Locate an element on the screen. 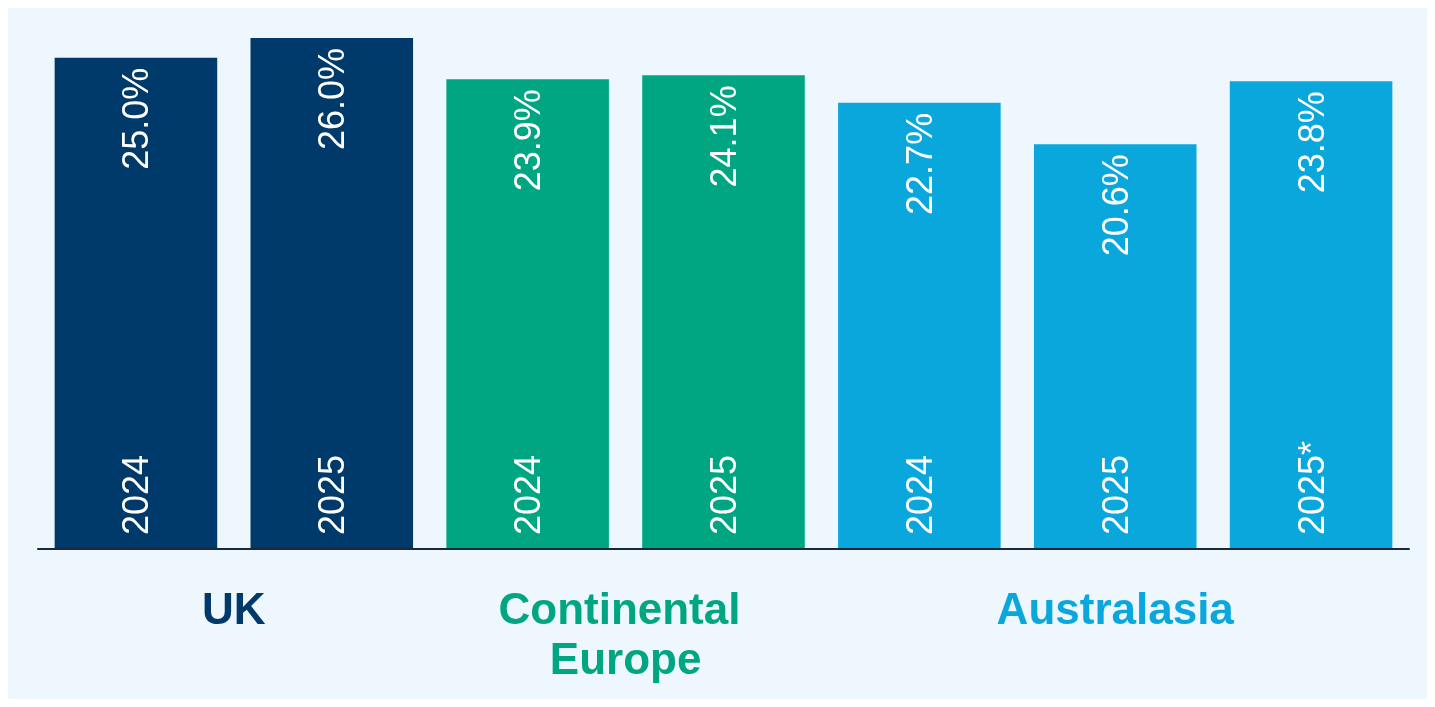 This screenshot has height=707, width=1435. data-label: 24.1% is located at coordinates (723, 136).